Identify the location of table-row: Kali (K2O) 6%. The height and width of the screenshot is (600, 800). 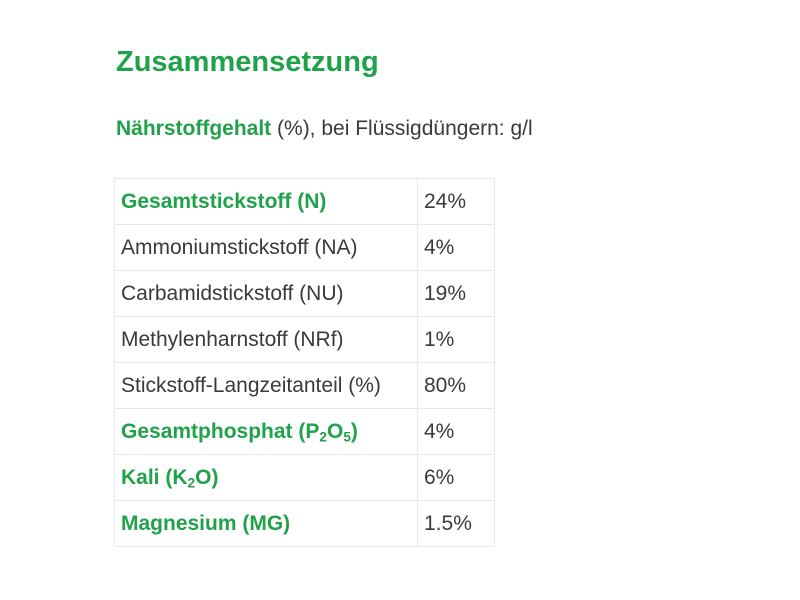
(304, 477).